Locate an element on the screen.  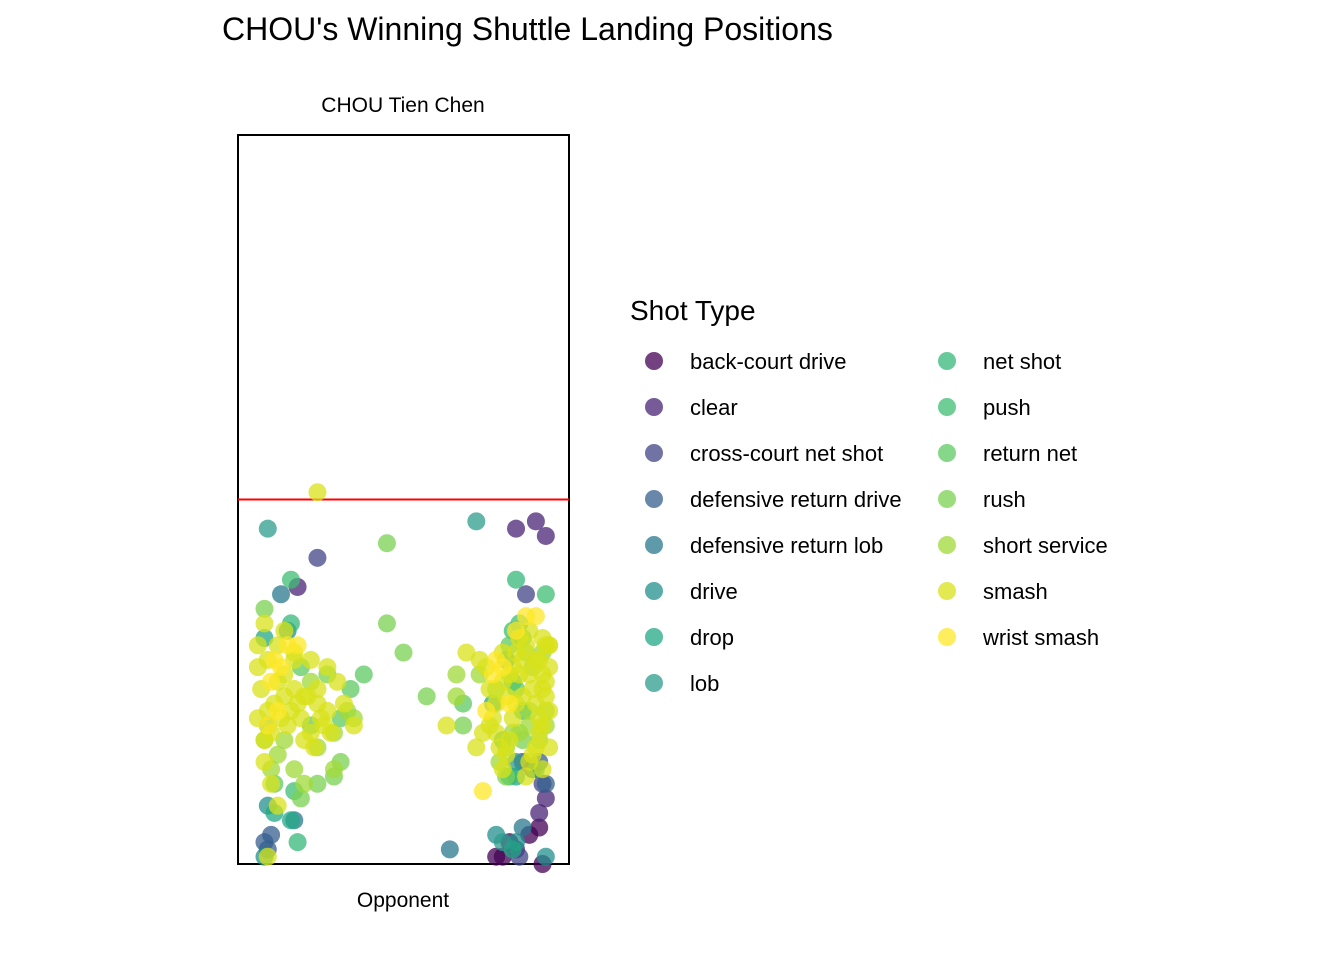
legend-label: lob is located at coordinates (704, 683).